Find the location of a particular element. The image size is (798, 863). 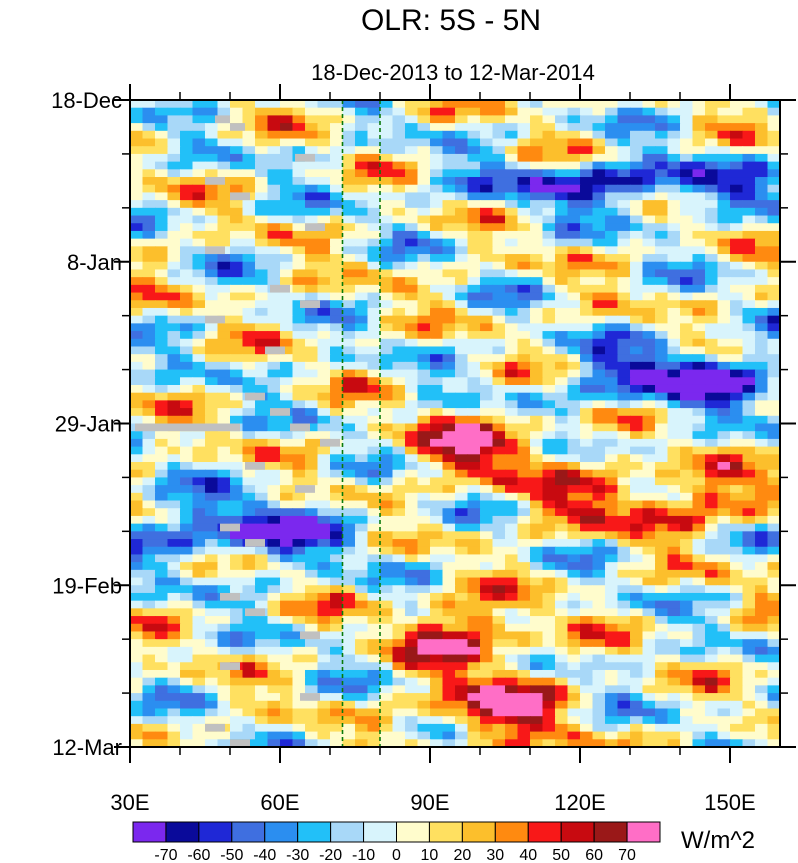

missing-data-block is located at coordinates (215, 319).